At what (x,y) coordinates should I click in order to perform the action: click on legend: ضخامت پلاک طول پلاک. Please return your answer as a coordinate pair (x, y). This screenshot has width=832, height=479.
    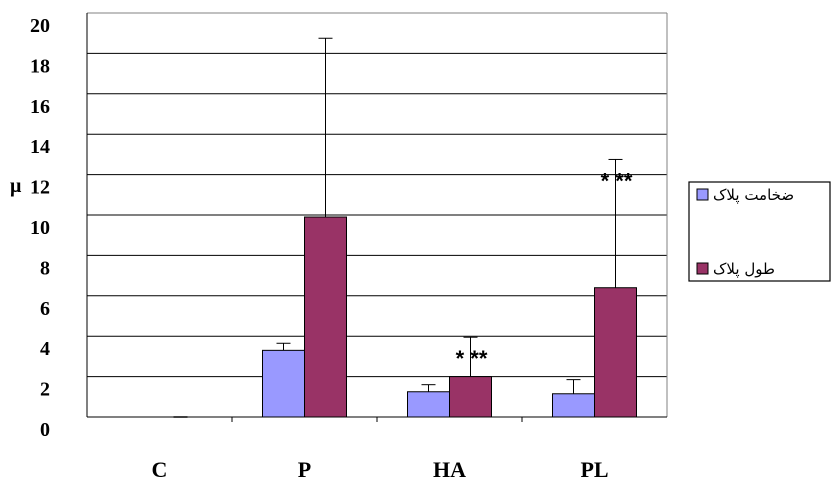
    Looking at the image, I should click on (759, 231).